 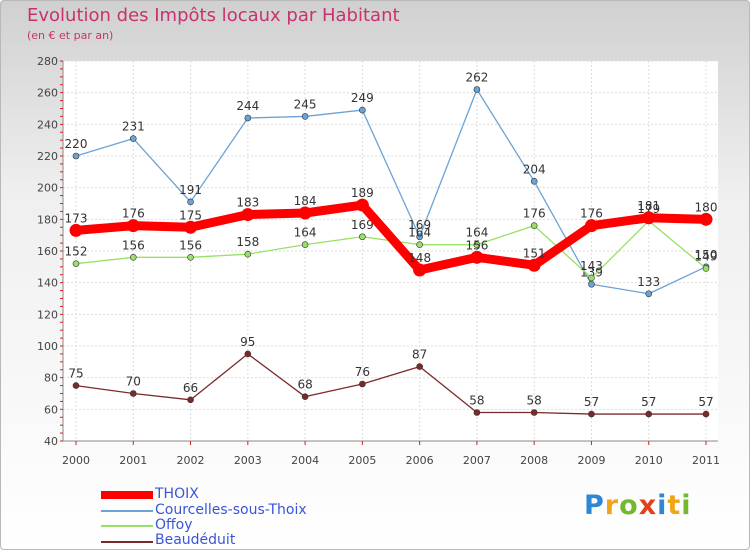 I want to click on data-label-courcelles-sous-thoix: 249, so click(x=362, y=98).